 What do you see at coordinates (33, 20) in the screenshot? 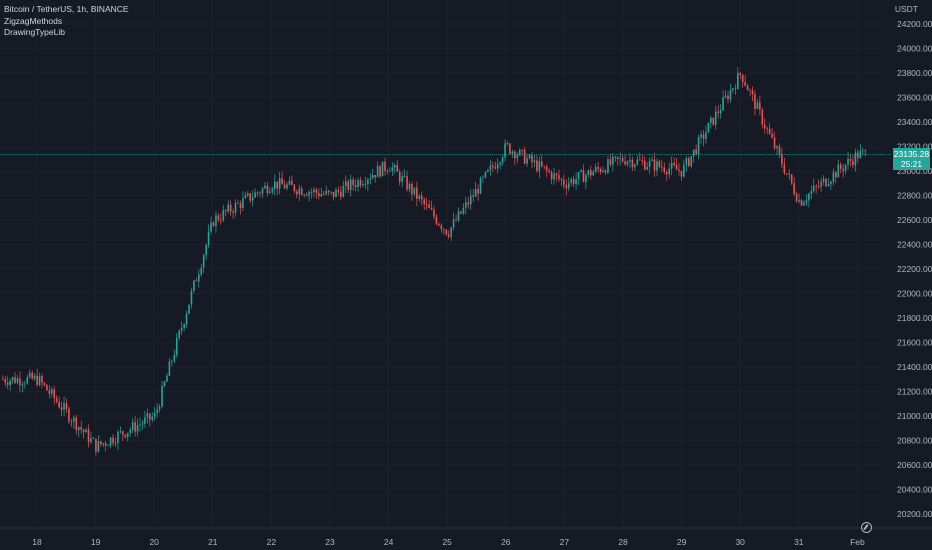
I see `indicator-zigzag: ZigzagMethods` at bounding box center [33, 20].